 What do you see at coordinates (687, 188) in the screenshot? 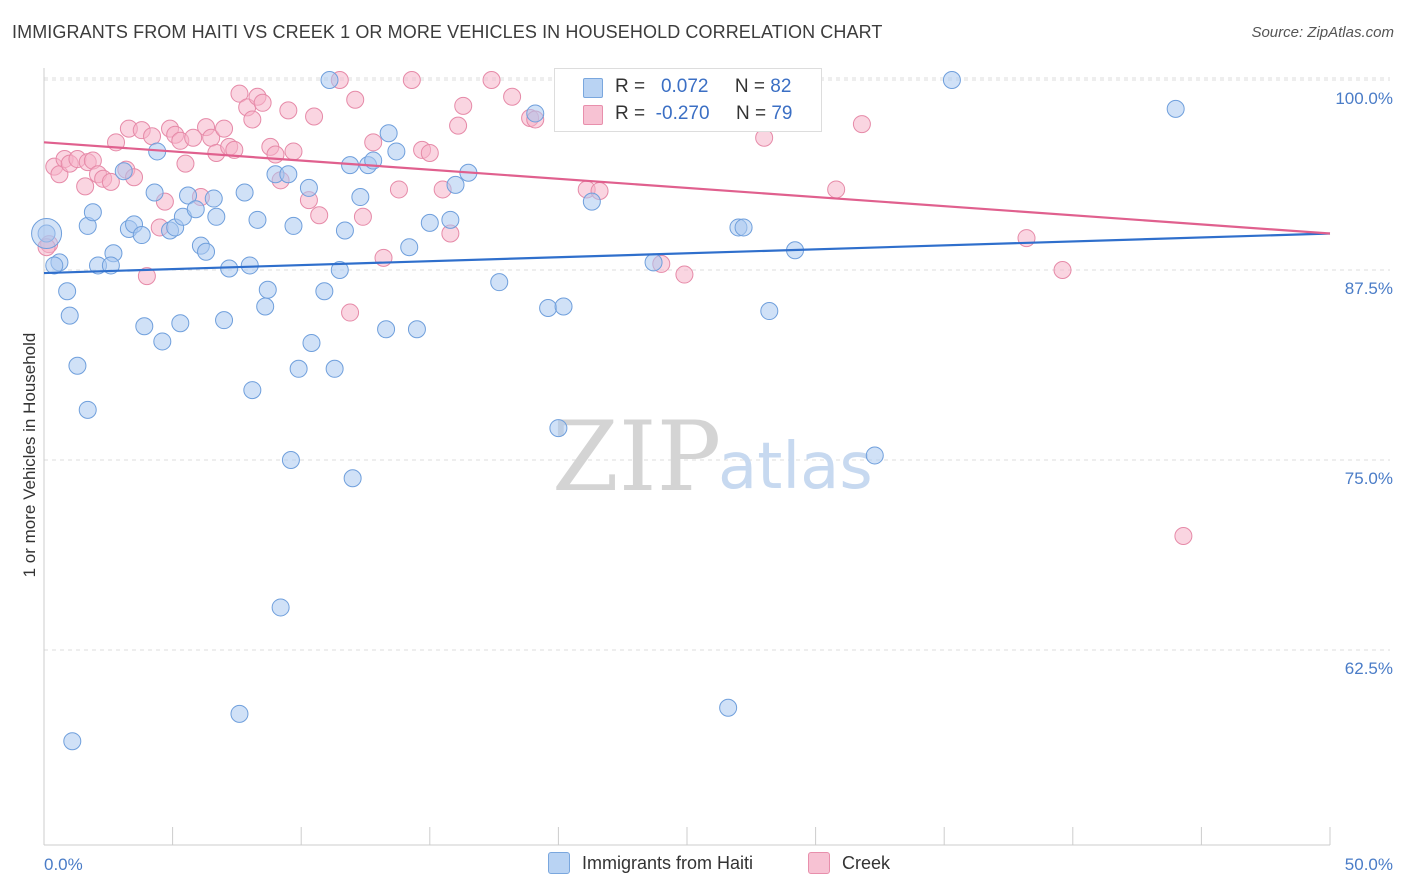
I see `creek-trend-line` at bounding box center [687, 188].